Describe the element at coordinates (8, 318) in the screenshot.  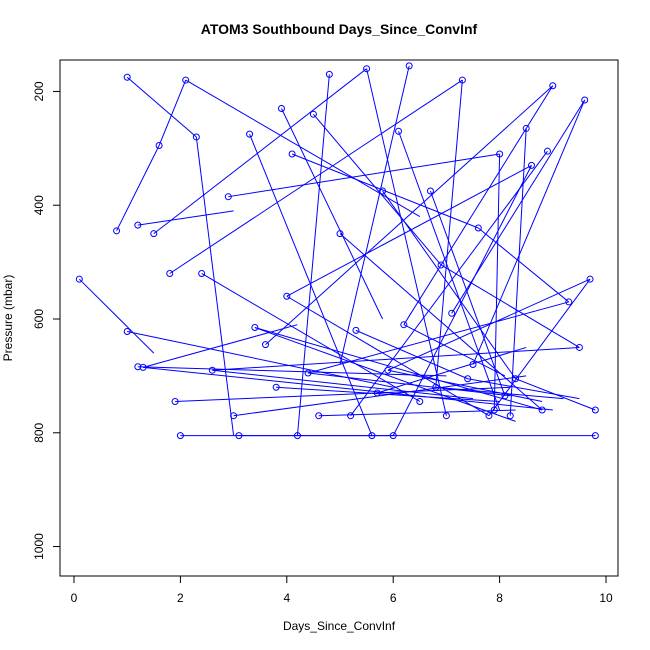
I see `y-axis-label: Pressure (mbar)` at that location.